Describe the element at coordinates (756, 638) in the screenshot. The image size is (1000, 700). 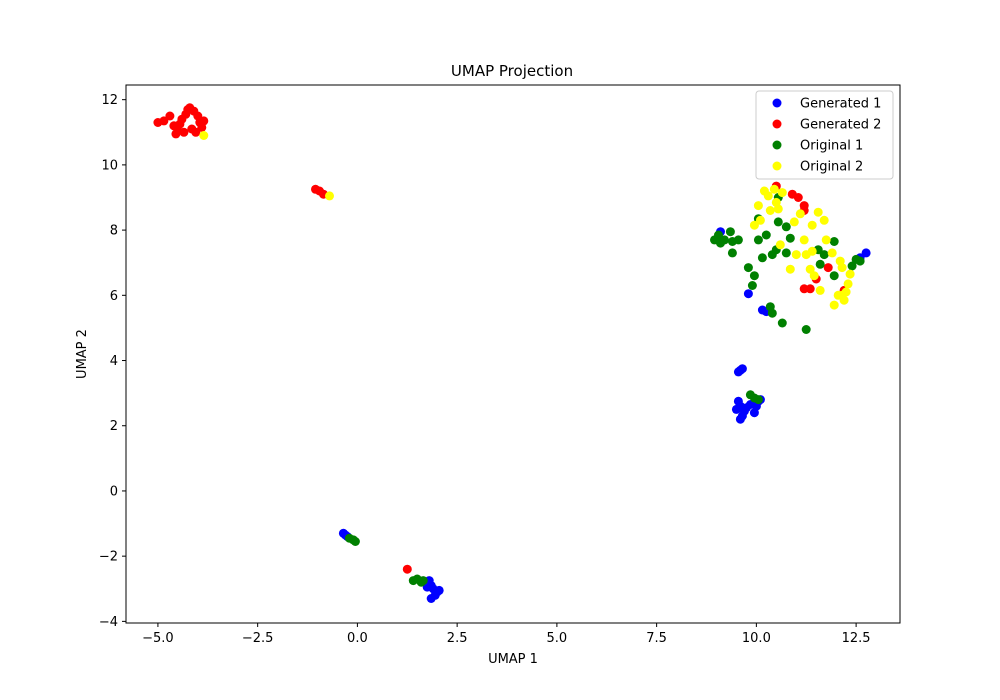
I see `x-tick-label: 10.0` at that location.